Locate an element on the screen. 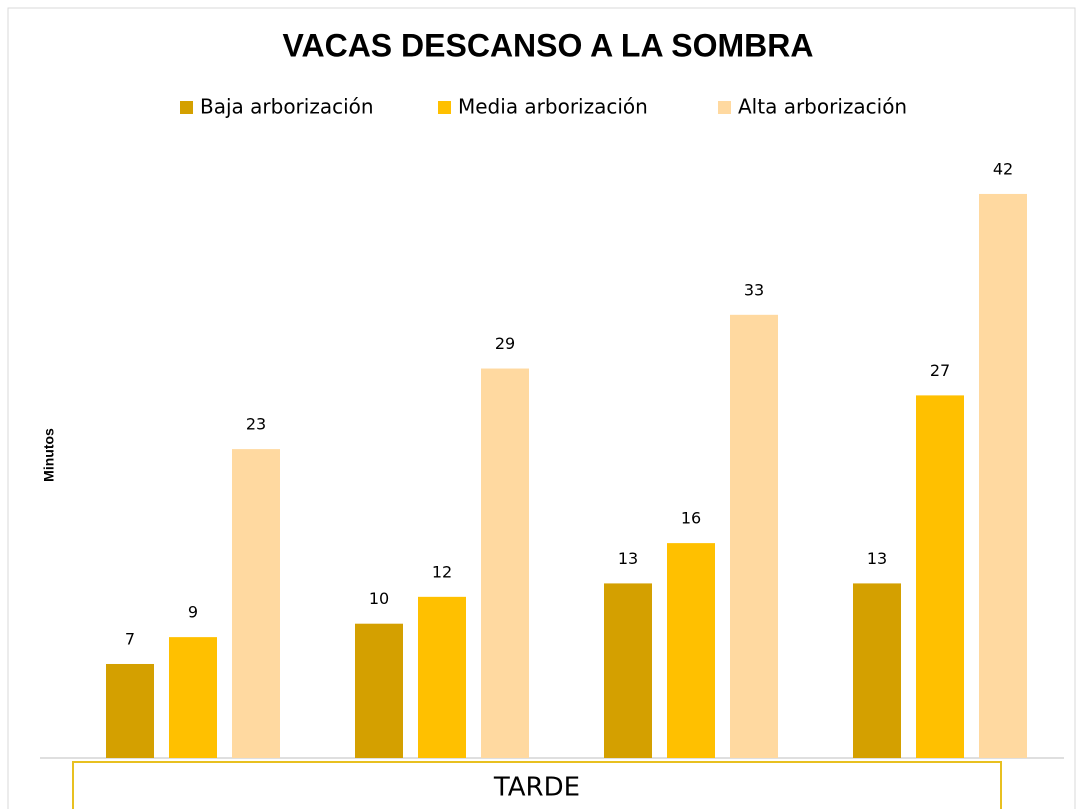 Image resolution: width=1078 pixels, height=809 pixels. data-label: 9 is located at coordinates (193, 612).